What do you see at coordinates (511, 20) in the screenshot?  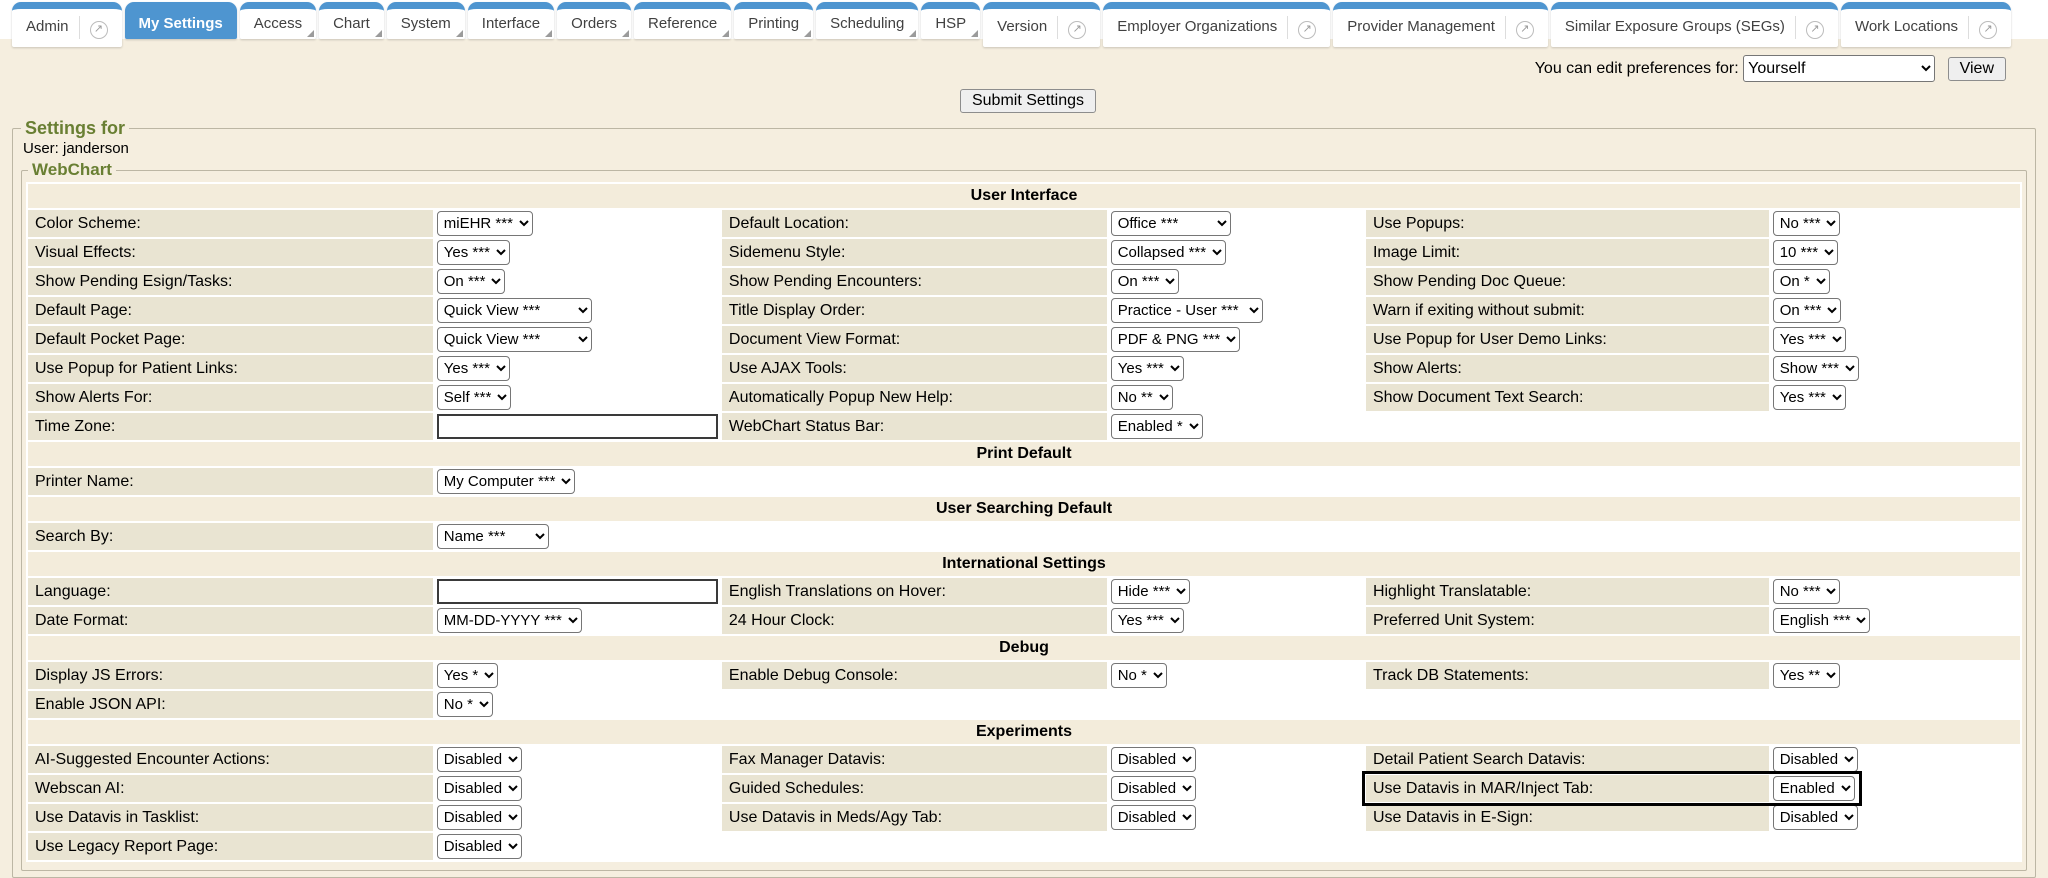 I see `tab-interface: Interface` at bounding box center [511, 20].